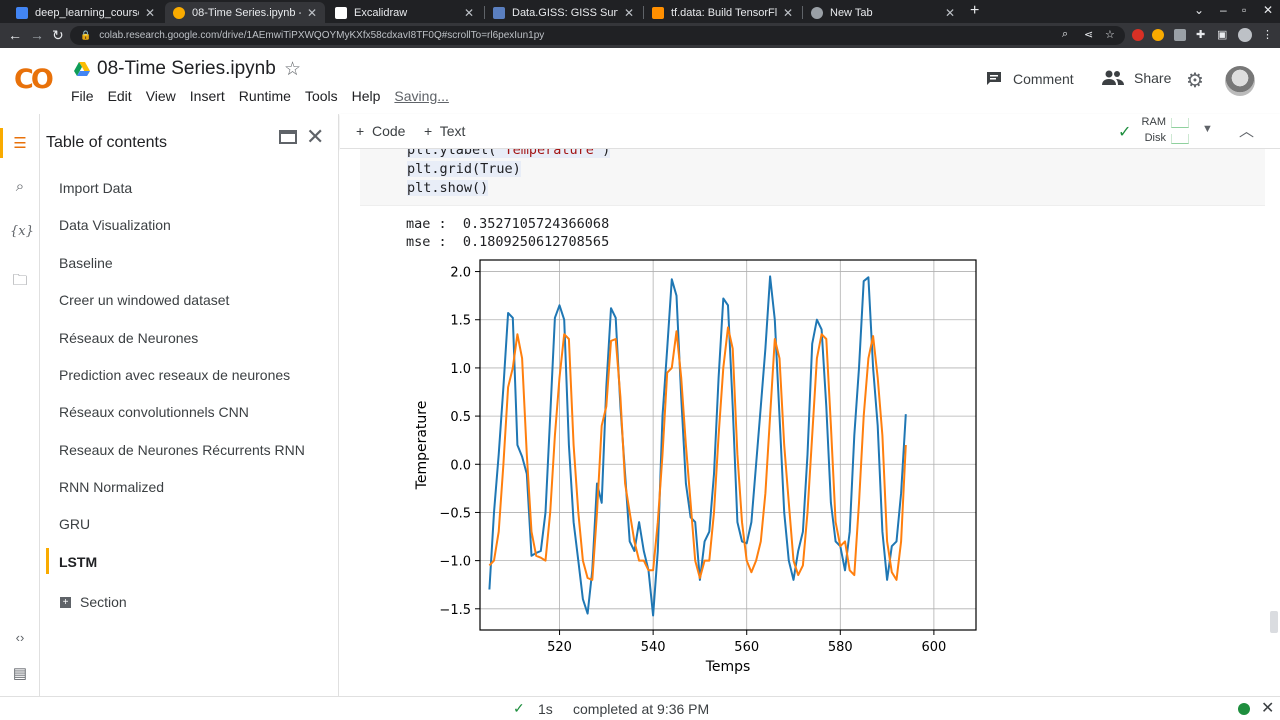  Describe the element at coordinates (182, 450) in the screenshot. I see `toc-item-rnn: Reseaux de Neurones Récurrents RNN` at that location.